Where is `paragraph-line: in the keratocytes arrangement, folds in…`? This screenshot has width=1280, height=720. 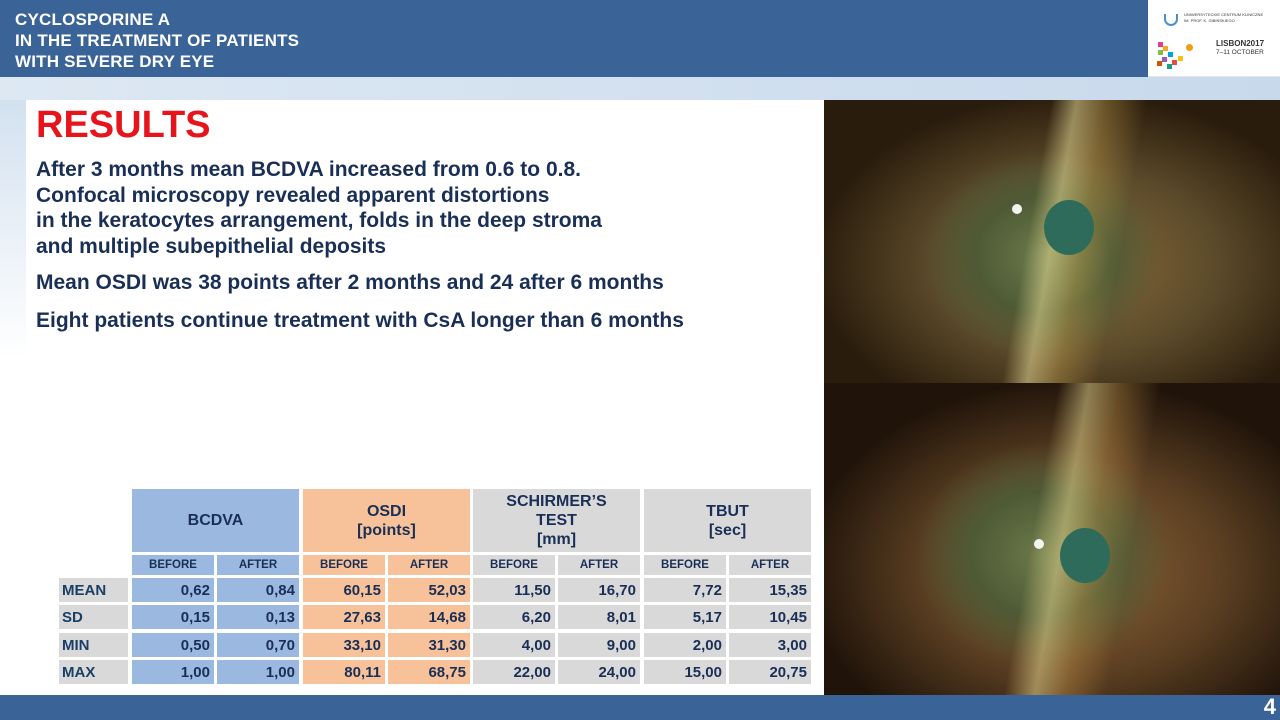 paragraph-line: in the keratocytes arrangement, folds in… is located at coordinates (319, 220).